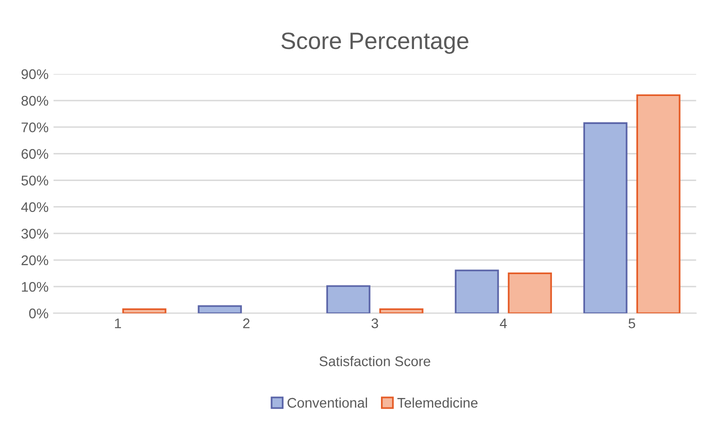  Describe the element at coordinates (34, 181) in the screenshot. I see `y-tick-label: 50%` at that location.